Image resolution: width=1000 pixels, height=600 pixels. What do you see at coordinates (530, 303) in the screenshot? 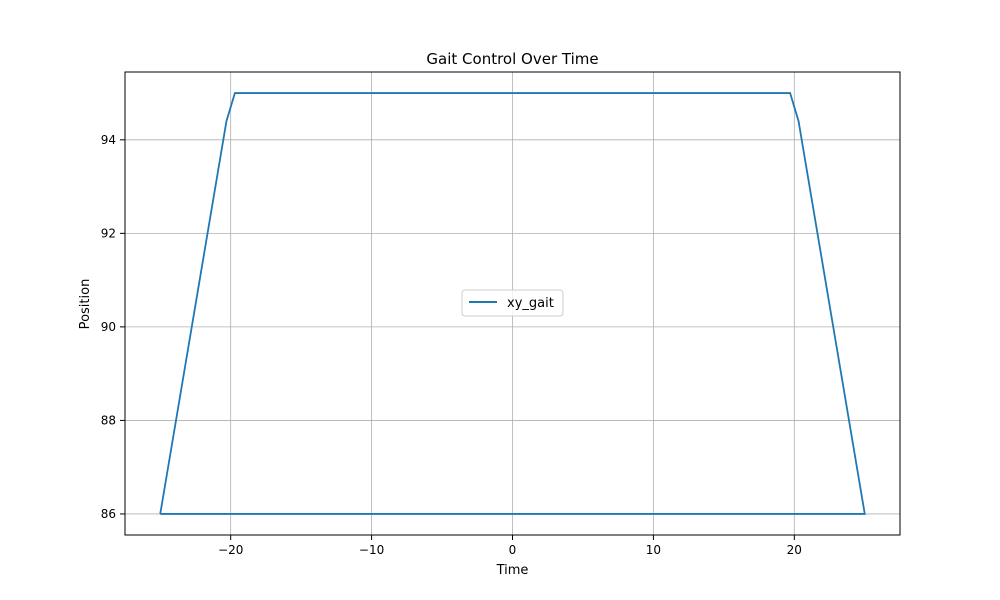
I see `legend-label: xy_gait` at bounding box center [530, 303].